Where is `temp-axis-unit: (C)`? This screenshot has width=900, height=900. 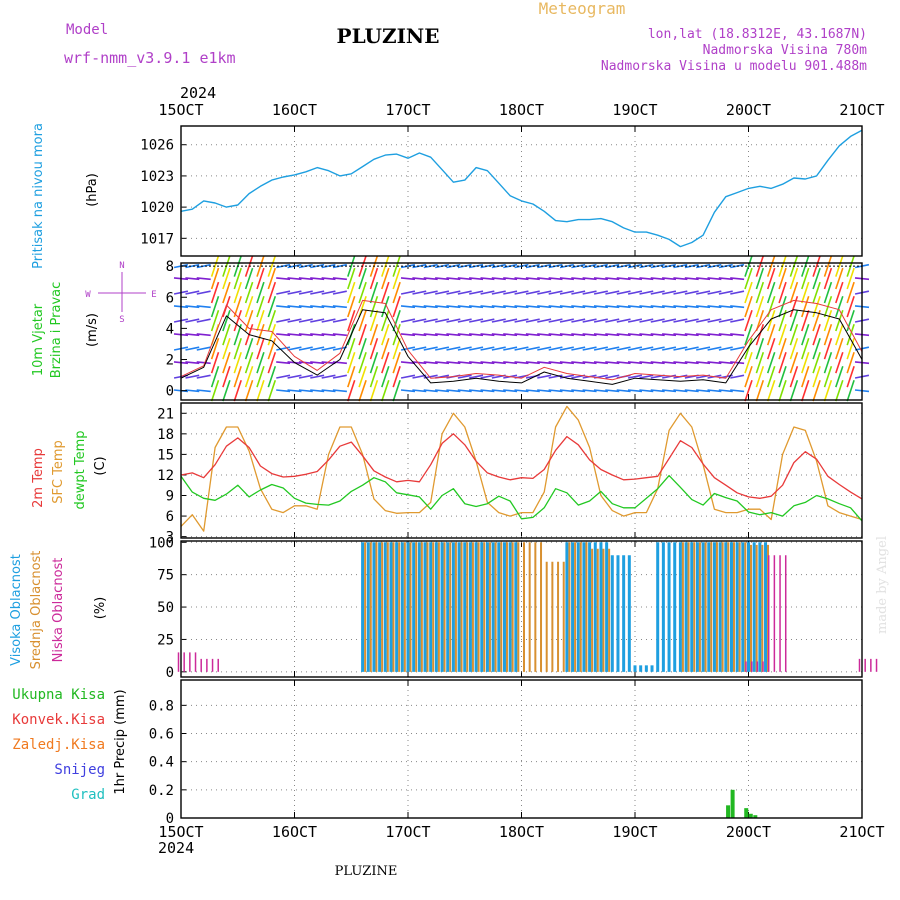
temp-axis-unit: (C) is located at coordinates (100, 465).